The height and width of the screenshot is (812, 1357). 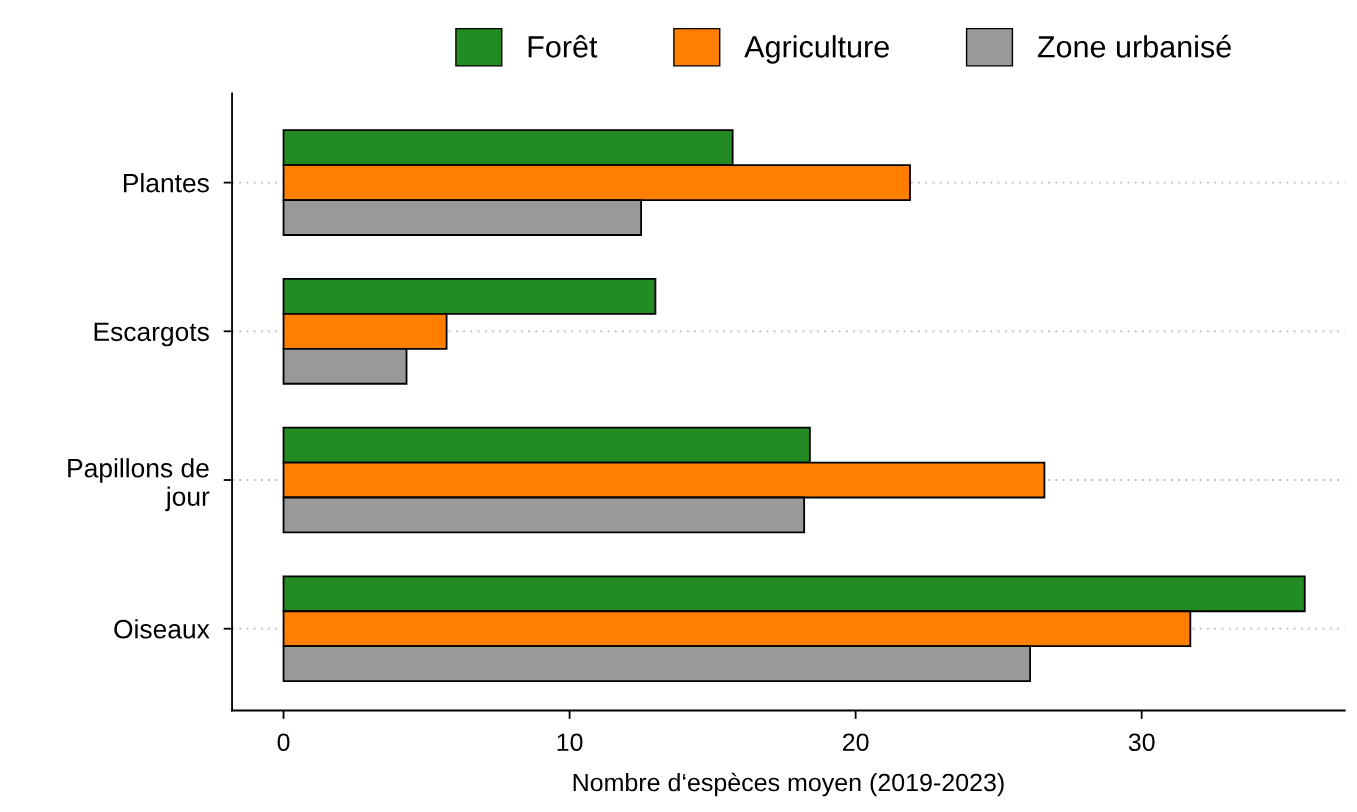 I want to click on y-tick-label: Papillons de jour, so click(x=139, y=485).